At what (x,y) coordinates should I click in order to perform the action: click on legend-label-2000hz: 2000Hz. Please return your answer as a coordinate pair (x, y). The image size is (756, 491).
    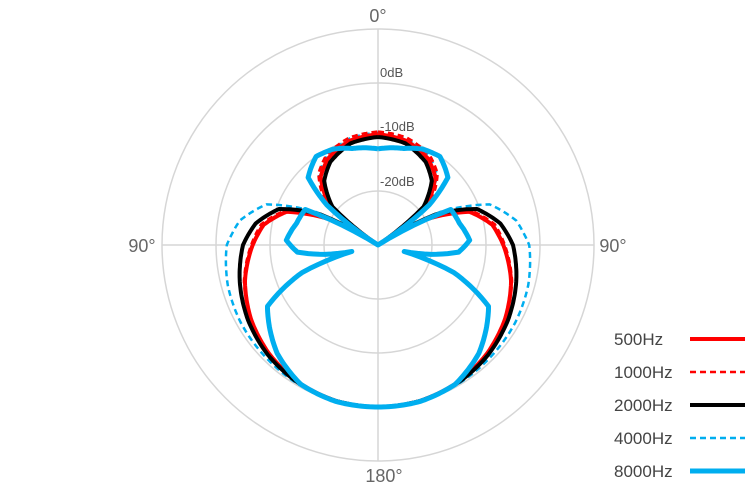
    Looking at the image, I should click on (643, 405).